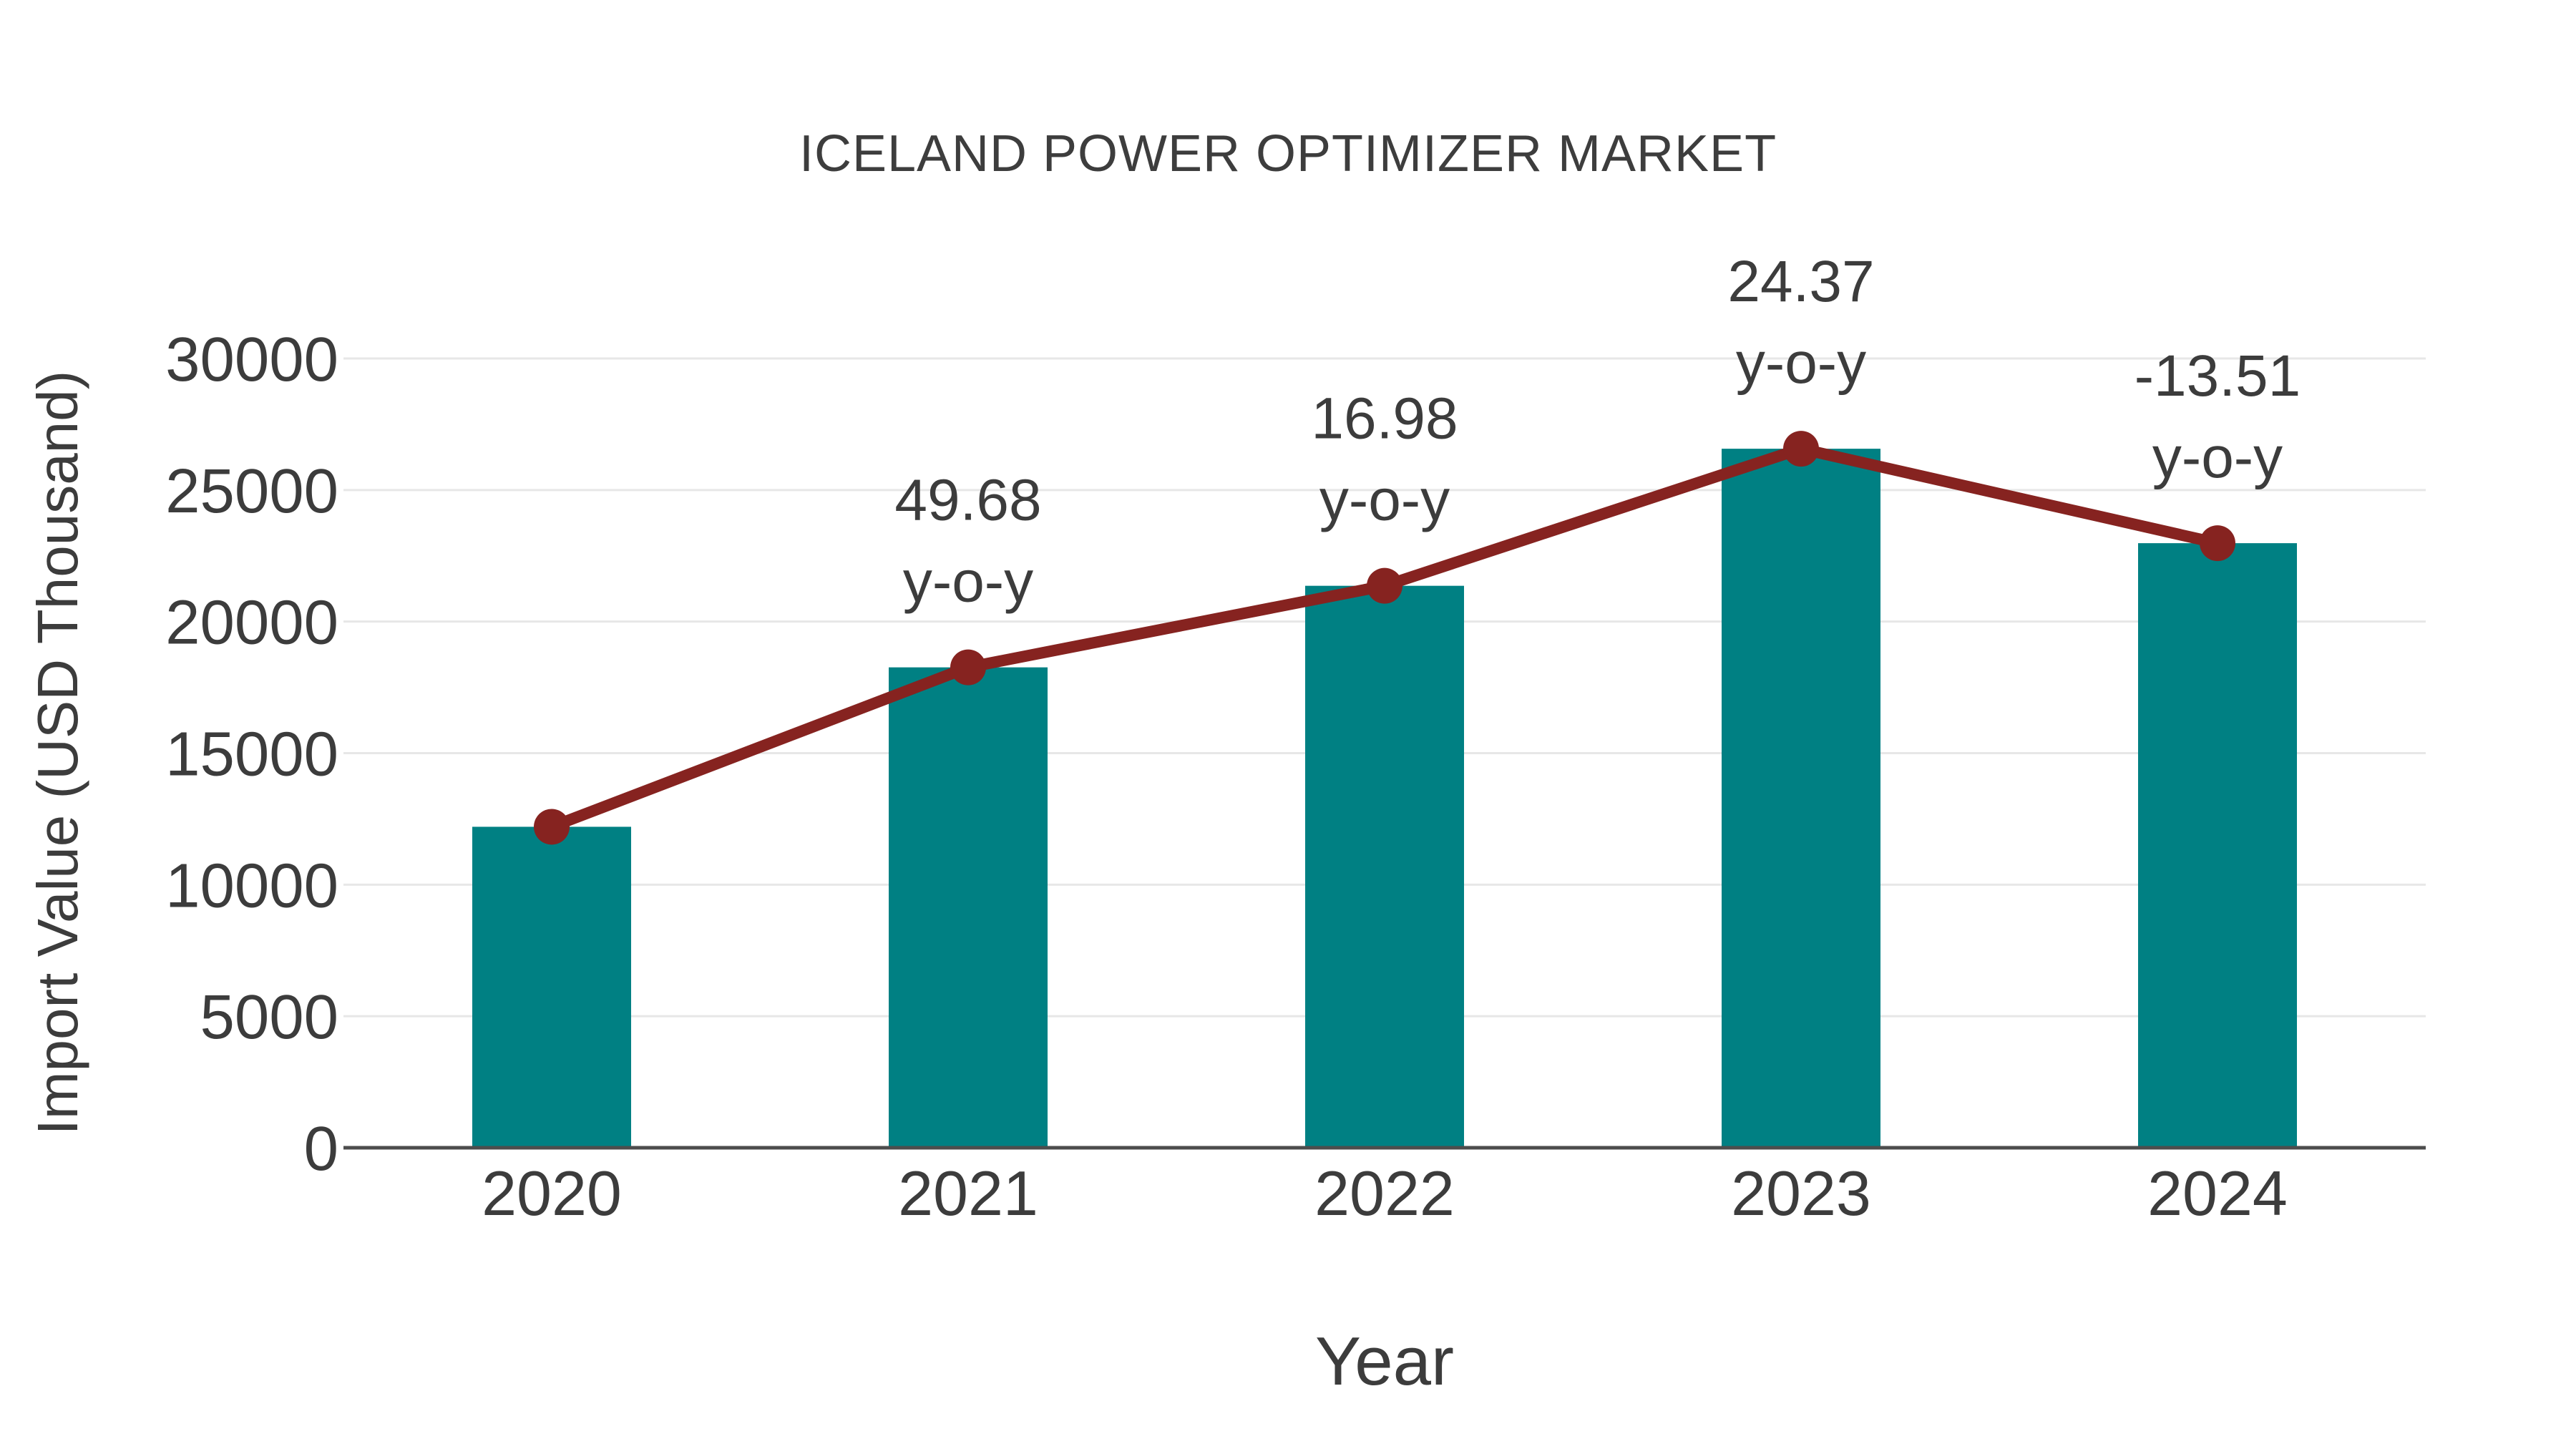 This screenshot has width=2576, height=1449. I want to click on x-tick-label: 2024, so click(2217, 1193).